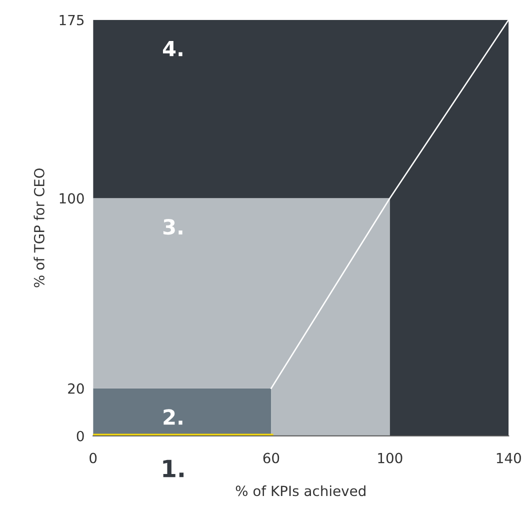 The height and width of the screenshot is (522, 526). What do you see at coordinates (172, 48) in the screenshot?
I see `annotation: 4.` at bounding box center [172, 48].